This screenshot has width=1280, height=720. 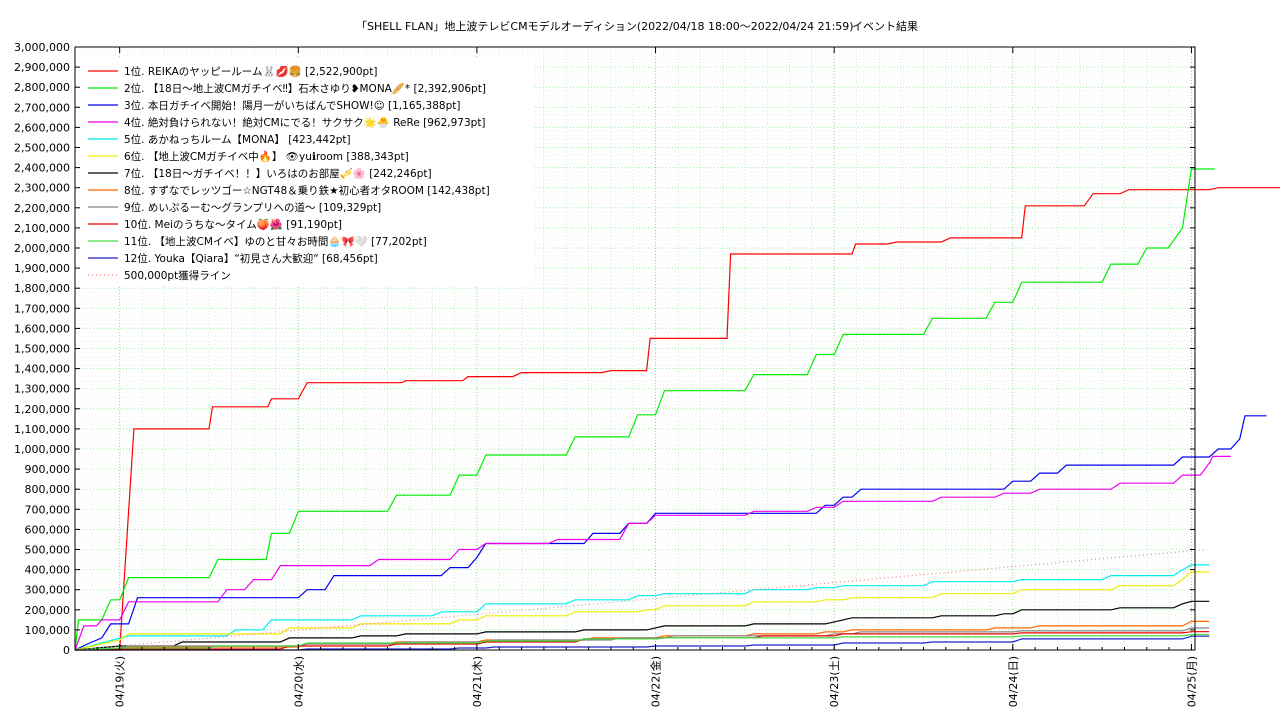 I want to click on y-tick-label: 1,000,000, so click(x=42, y=449).